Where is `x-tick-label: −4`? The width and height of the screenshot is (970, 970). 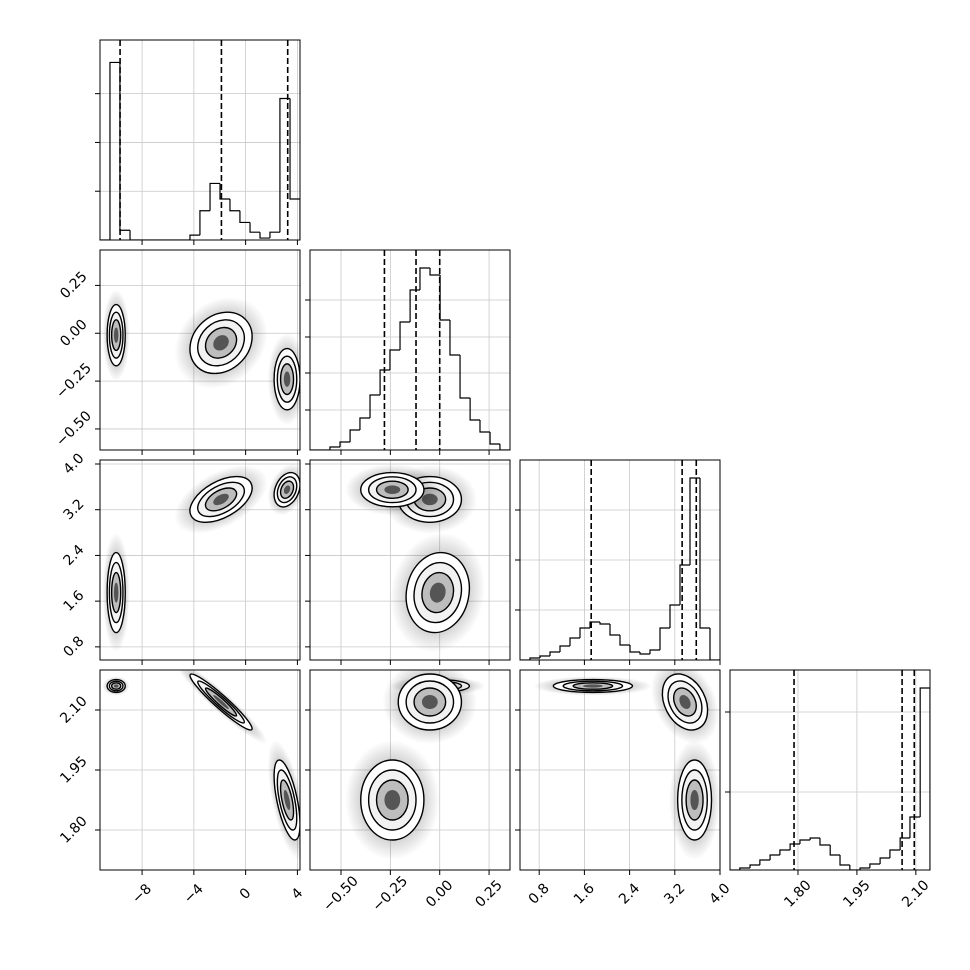
x-tick-label: −4 is located at coordinates (194, 894).